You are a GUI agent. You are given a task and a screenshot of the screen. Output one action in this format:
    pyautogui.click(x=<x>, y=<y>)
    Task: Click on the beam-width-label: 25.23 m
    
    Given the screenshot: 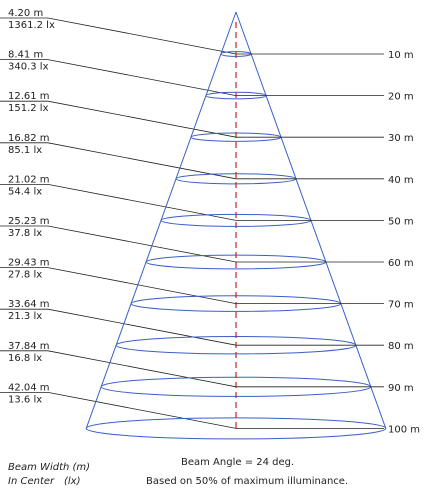 What is the action you would take?
    pyautogui.click(x=29, y=221)
    